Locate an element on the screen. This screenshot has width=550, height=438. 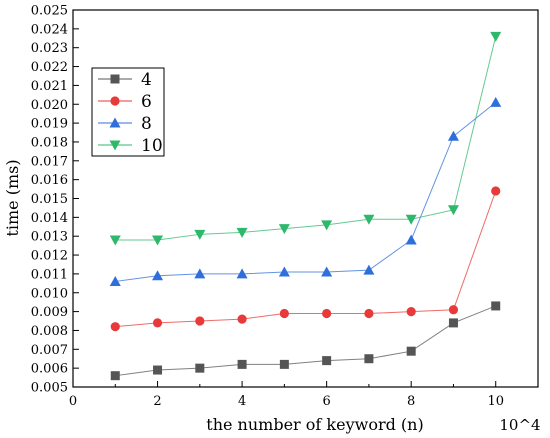
y-tick-label: 0.006 is located at coordinates (49, 369).